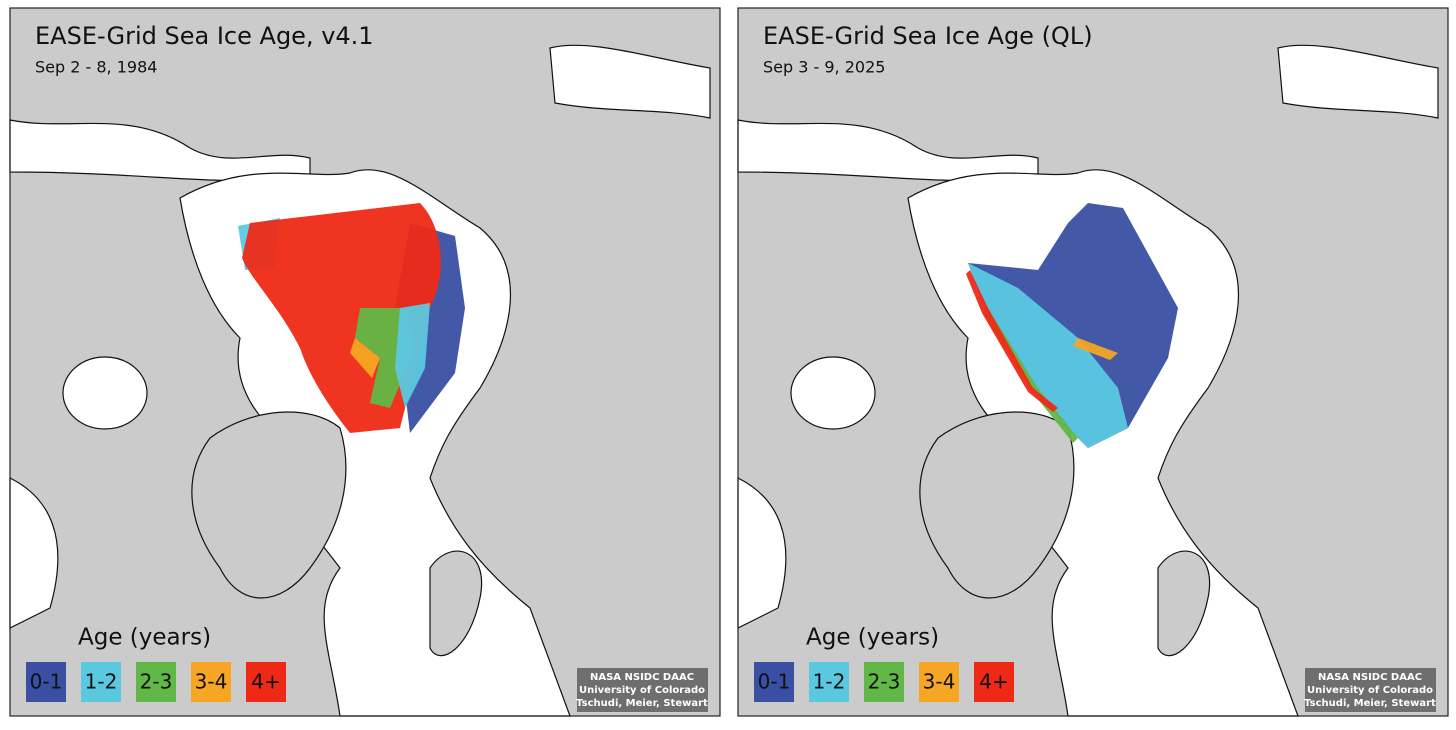  I want to click on map-title: EASE-Grid Sea Ice Age, v4.1, so click(204, 36).